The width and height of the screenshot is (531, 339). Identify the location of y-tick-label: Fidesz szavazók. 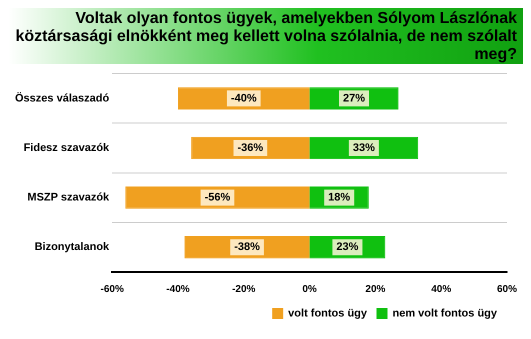
(67, 148).